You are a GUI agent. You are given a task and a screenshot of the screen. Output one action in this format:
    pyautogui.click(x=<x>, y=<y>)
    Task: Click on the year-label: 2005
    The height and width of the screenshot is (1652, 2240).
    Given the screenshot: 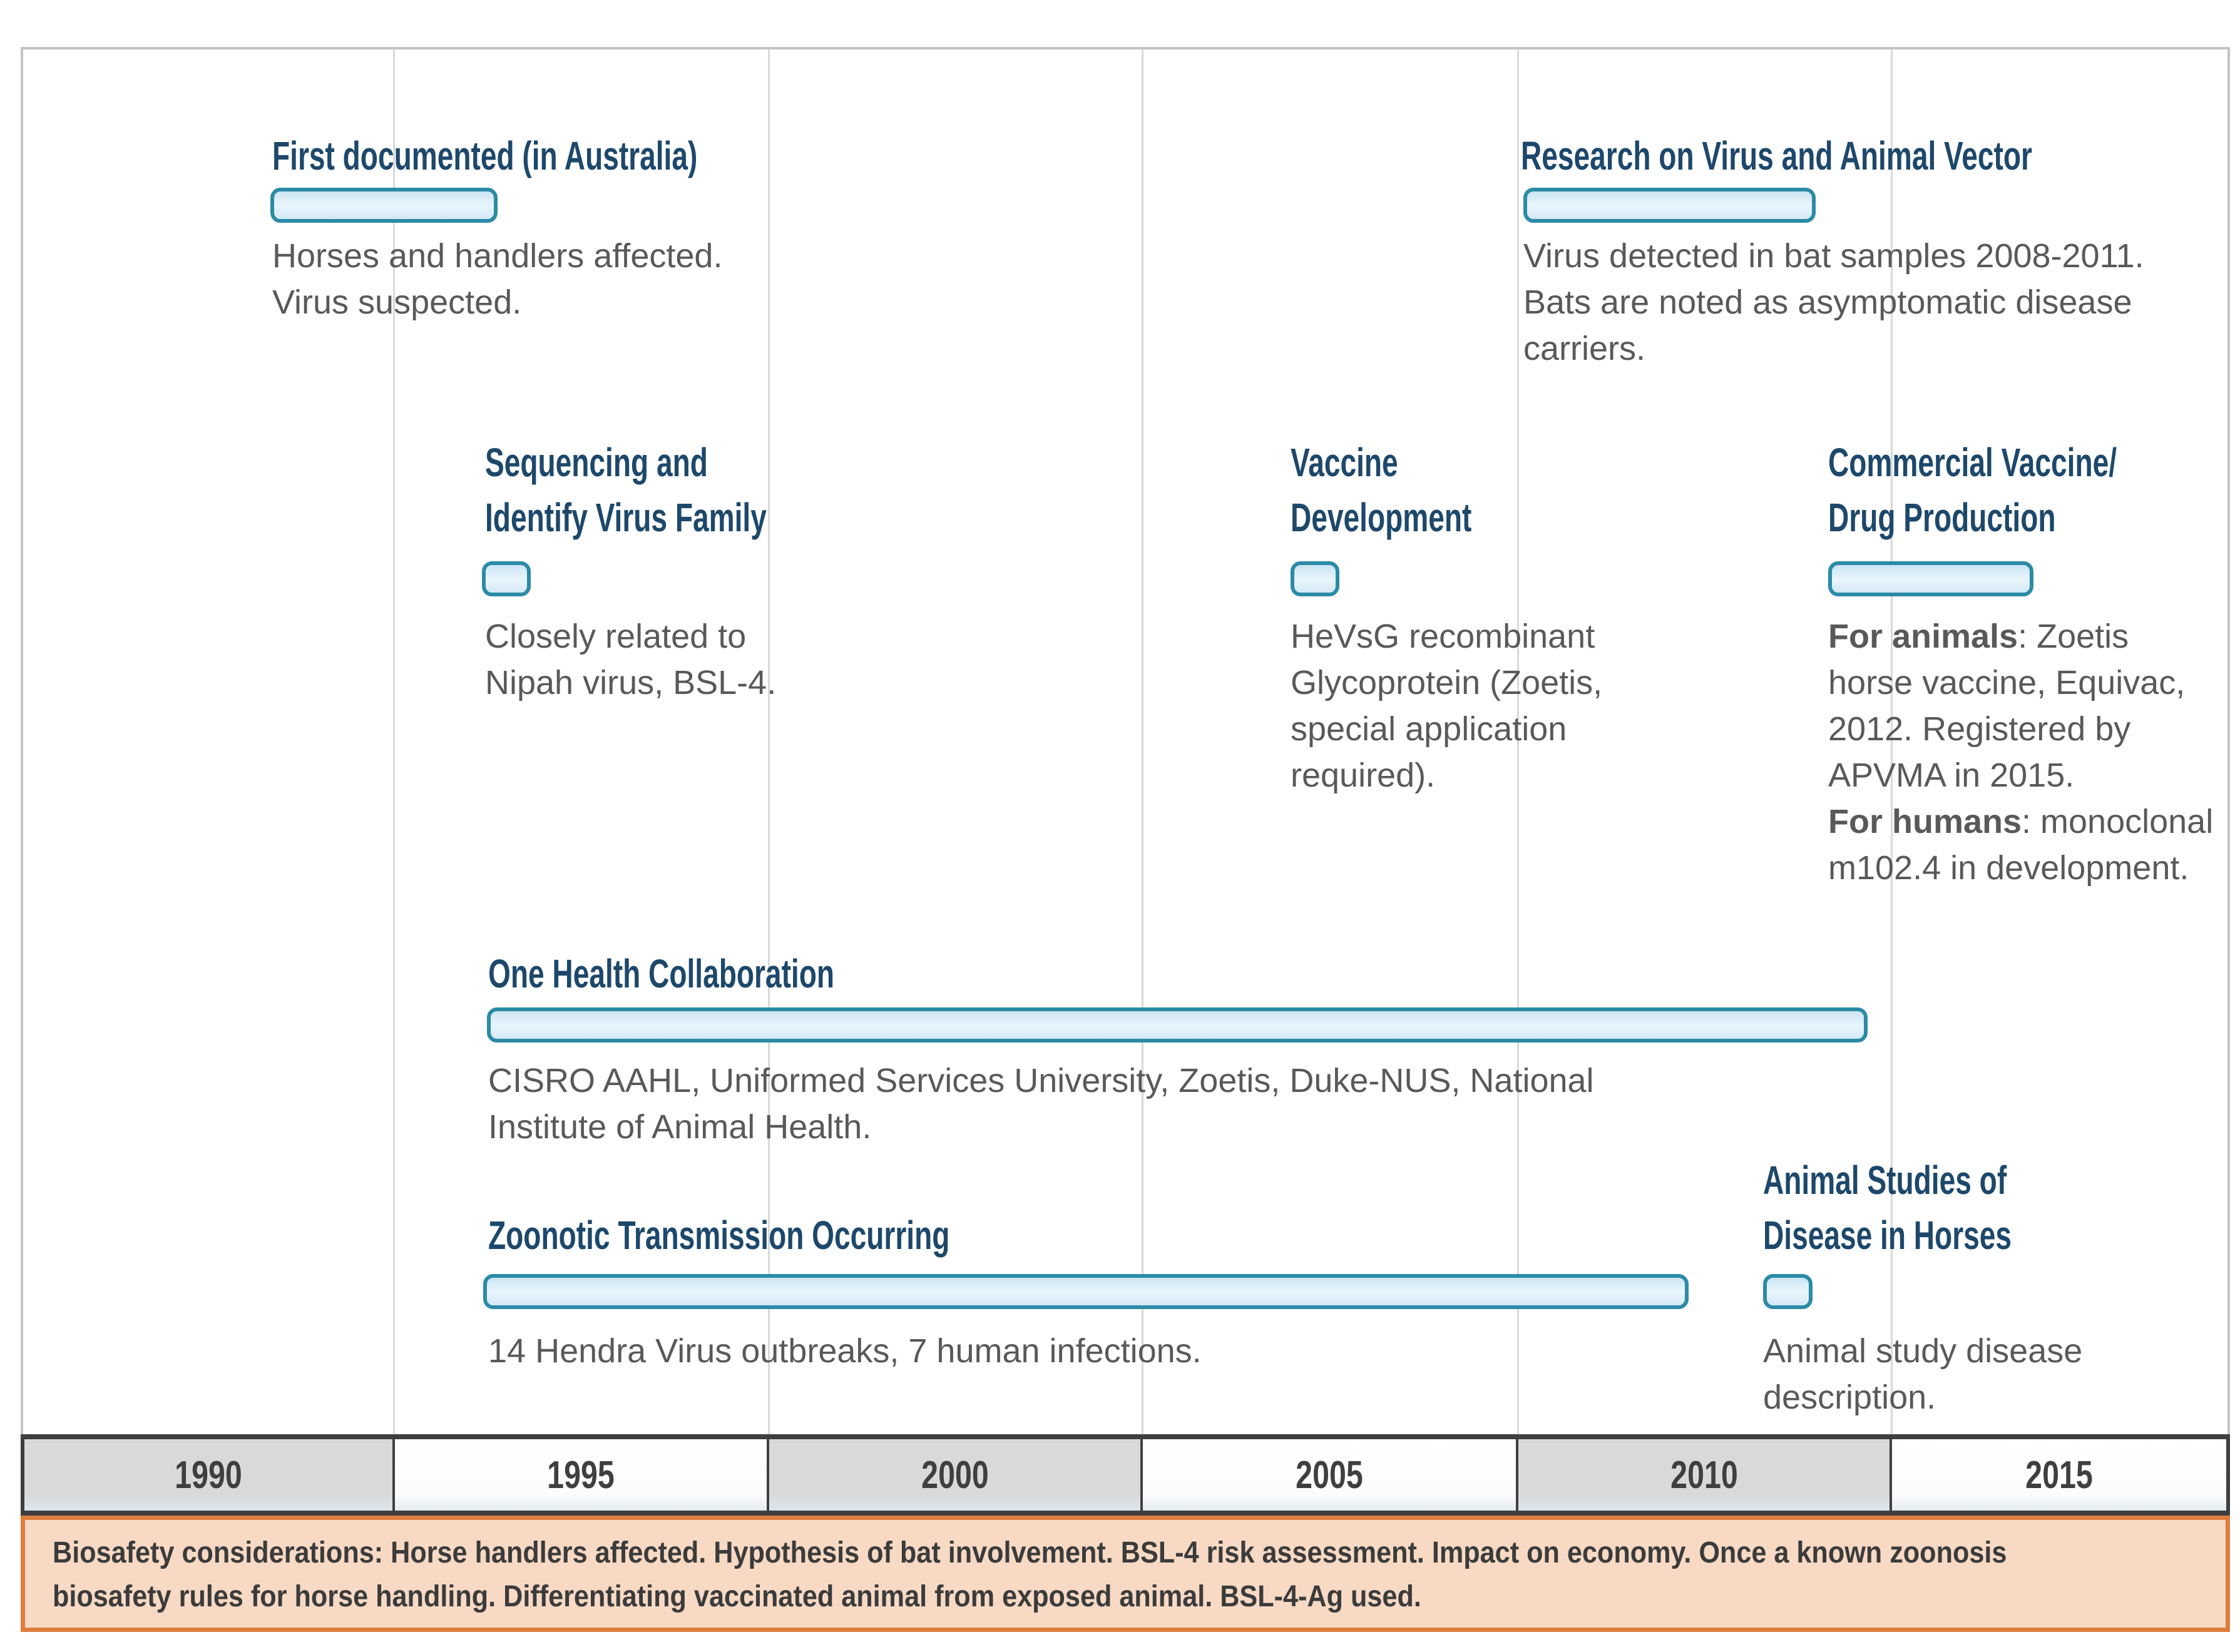 What is the action you would take?
    pyautogui.click(x=1329, y=1475)
    